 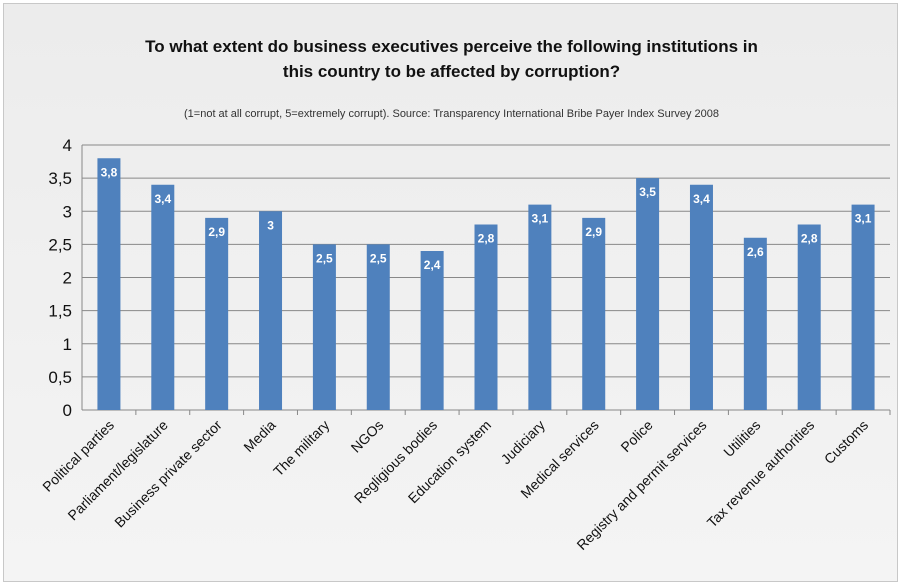 I want to click on y-tick-label: 4, so click(x=67, y=145).